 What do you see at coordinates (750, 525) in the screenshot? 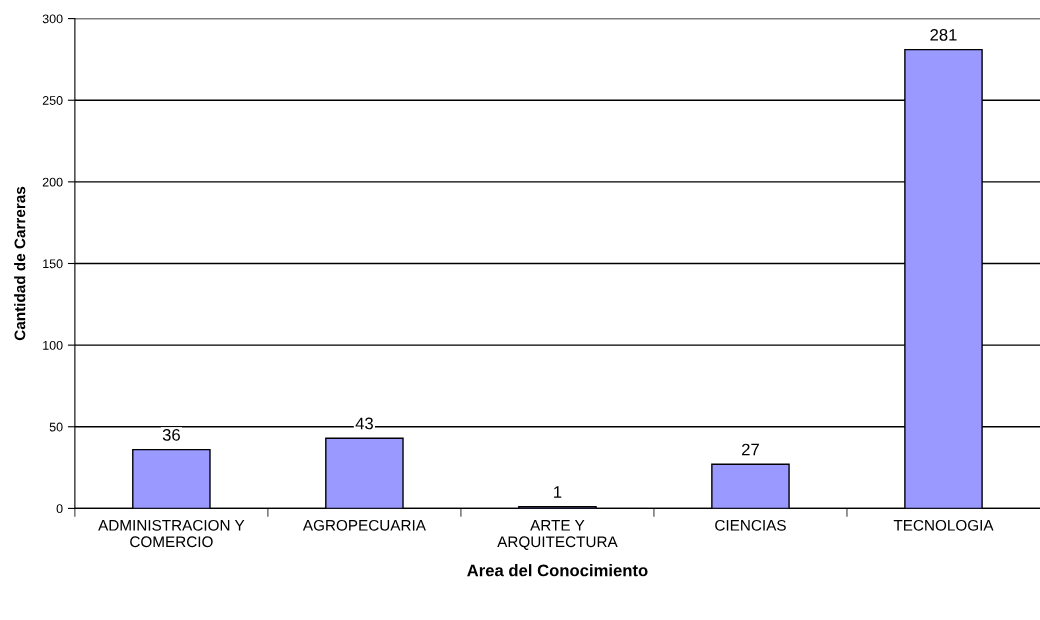
I see `x-tick-label: CIENCIAS` at bounding box center [750, 525].